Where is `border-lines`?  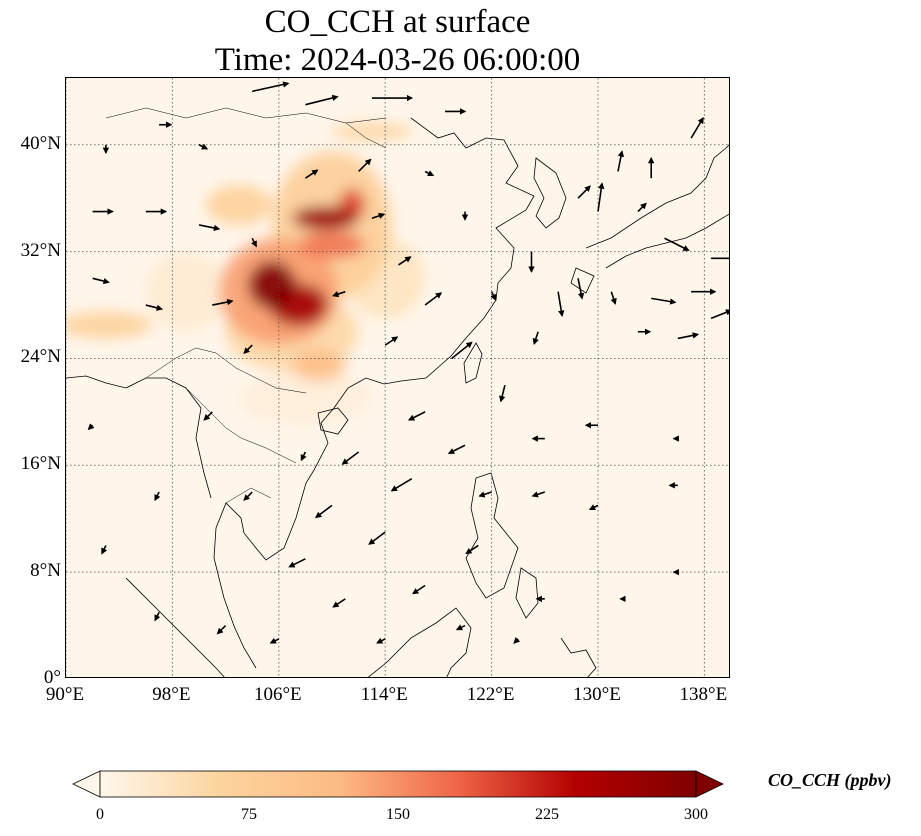
border-lines is located at coordinates (246, 305).